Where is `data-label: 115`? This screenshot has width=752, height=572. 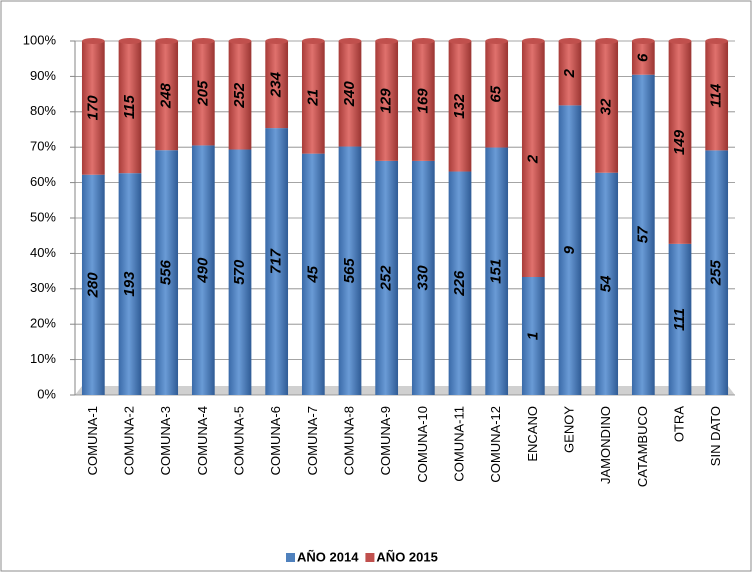
data-label: 115 is located at coordinates (129, 106).